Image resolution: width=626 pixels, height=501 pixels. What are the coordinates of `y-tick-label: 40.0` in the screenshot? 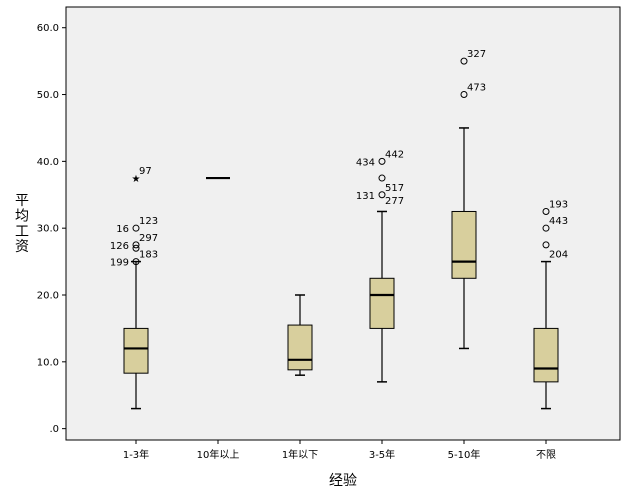 It's located at (48, 162).